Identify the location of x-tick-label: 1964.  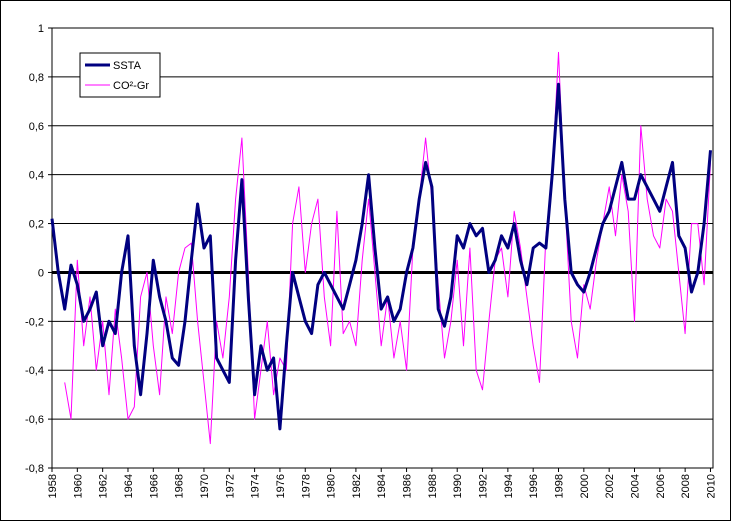
(129, 486).